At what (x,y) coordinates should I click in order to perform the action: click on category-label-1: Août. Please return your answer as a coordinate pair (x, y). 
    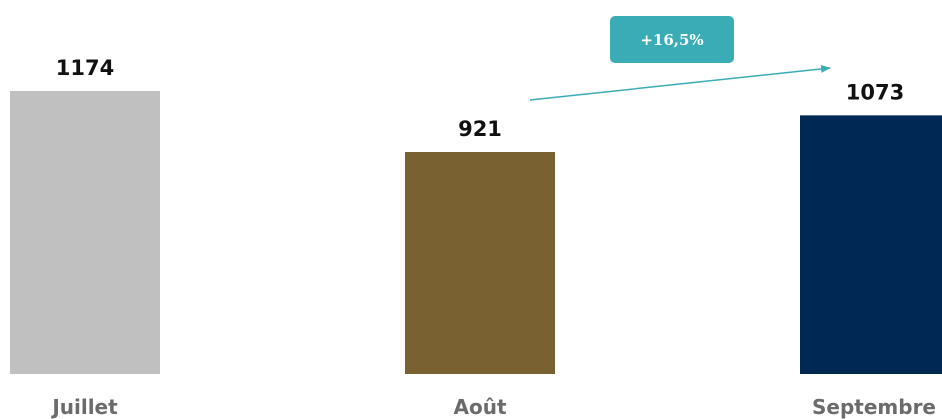
    Looking at the image, I should click on (479, 407).